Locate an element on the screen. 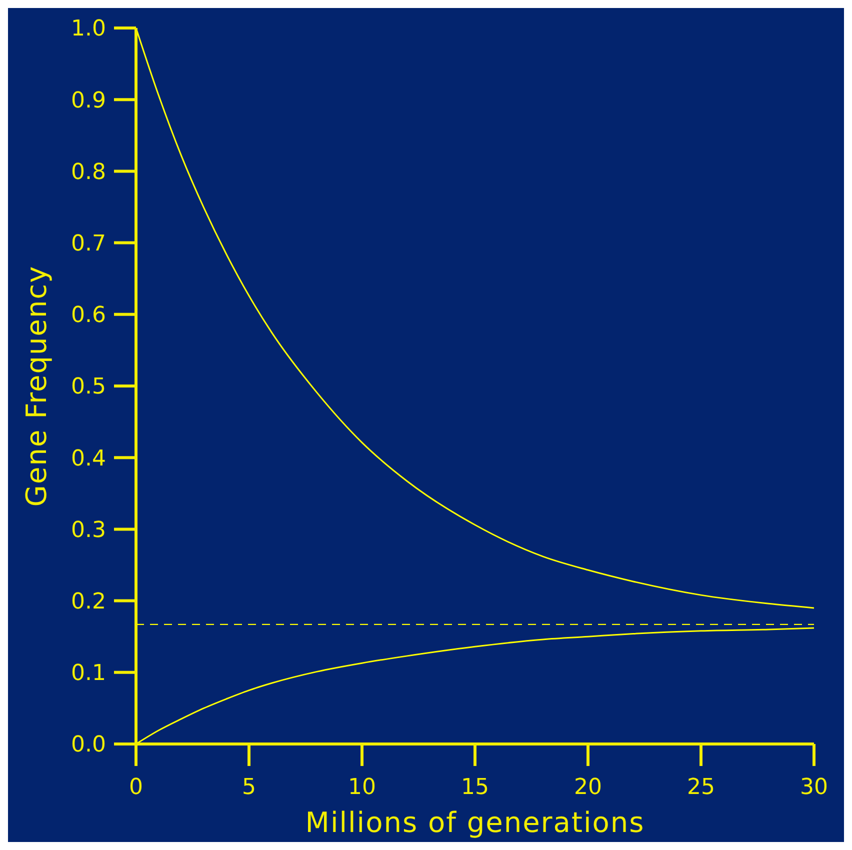  y-tick-label: 0.5 is located at coordinates (88, 387).